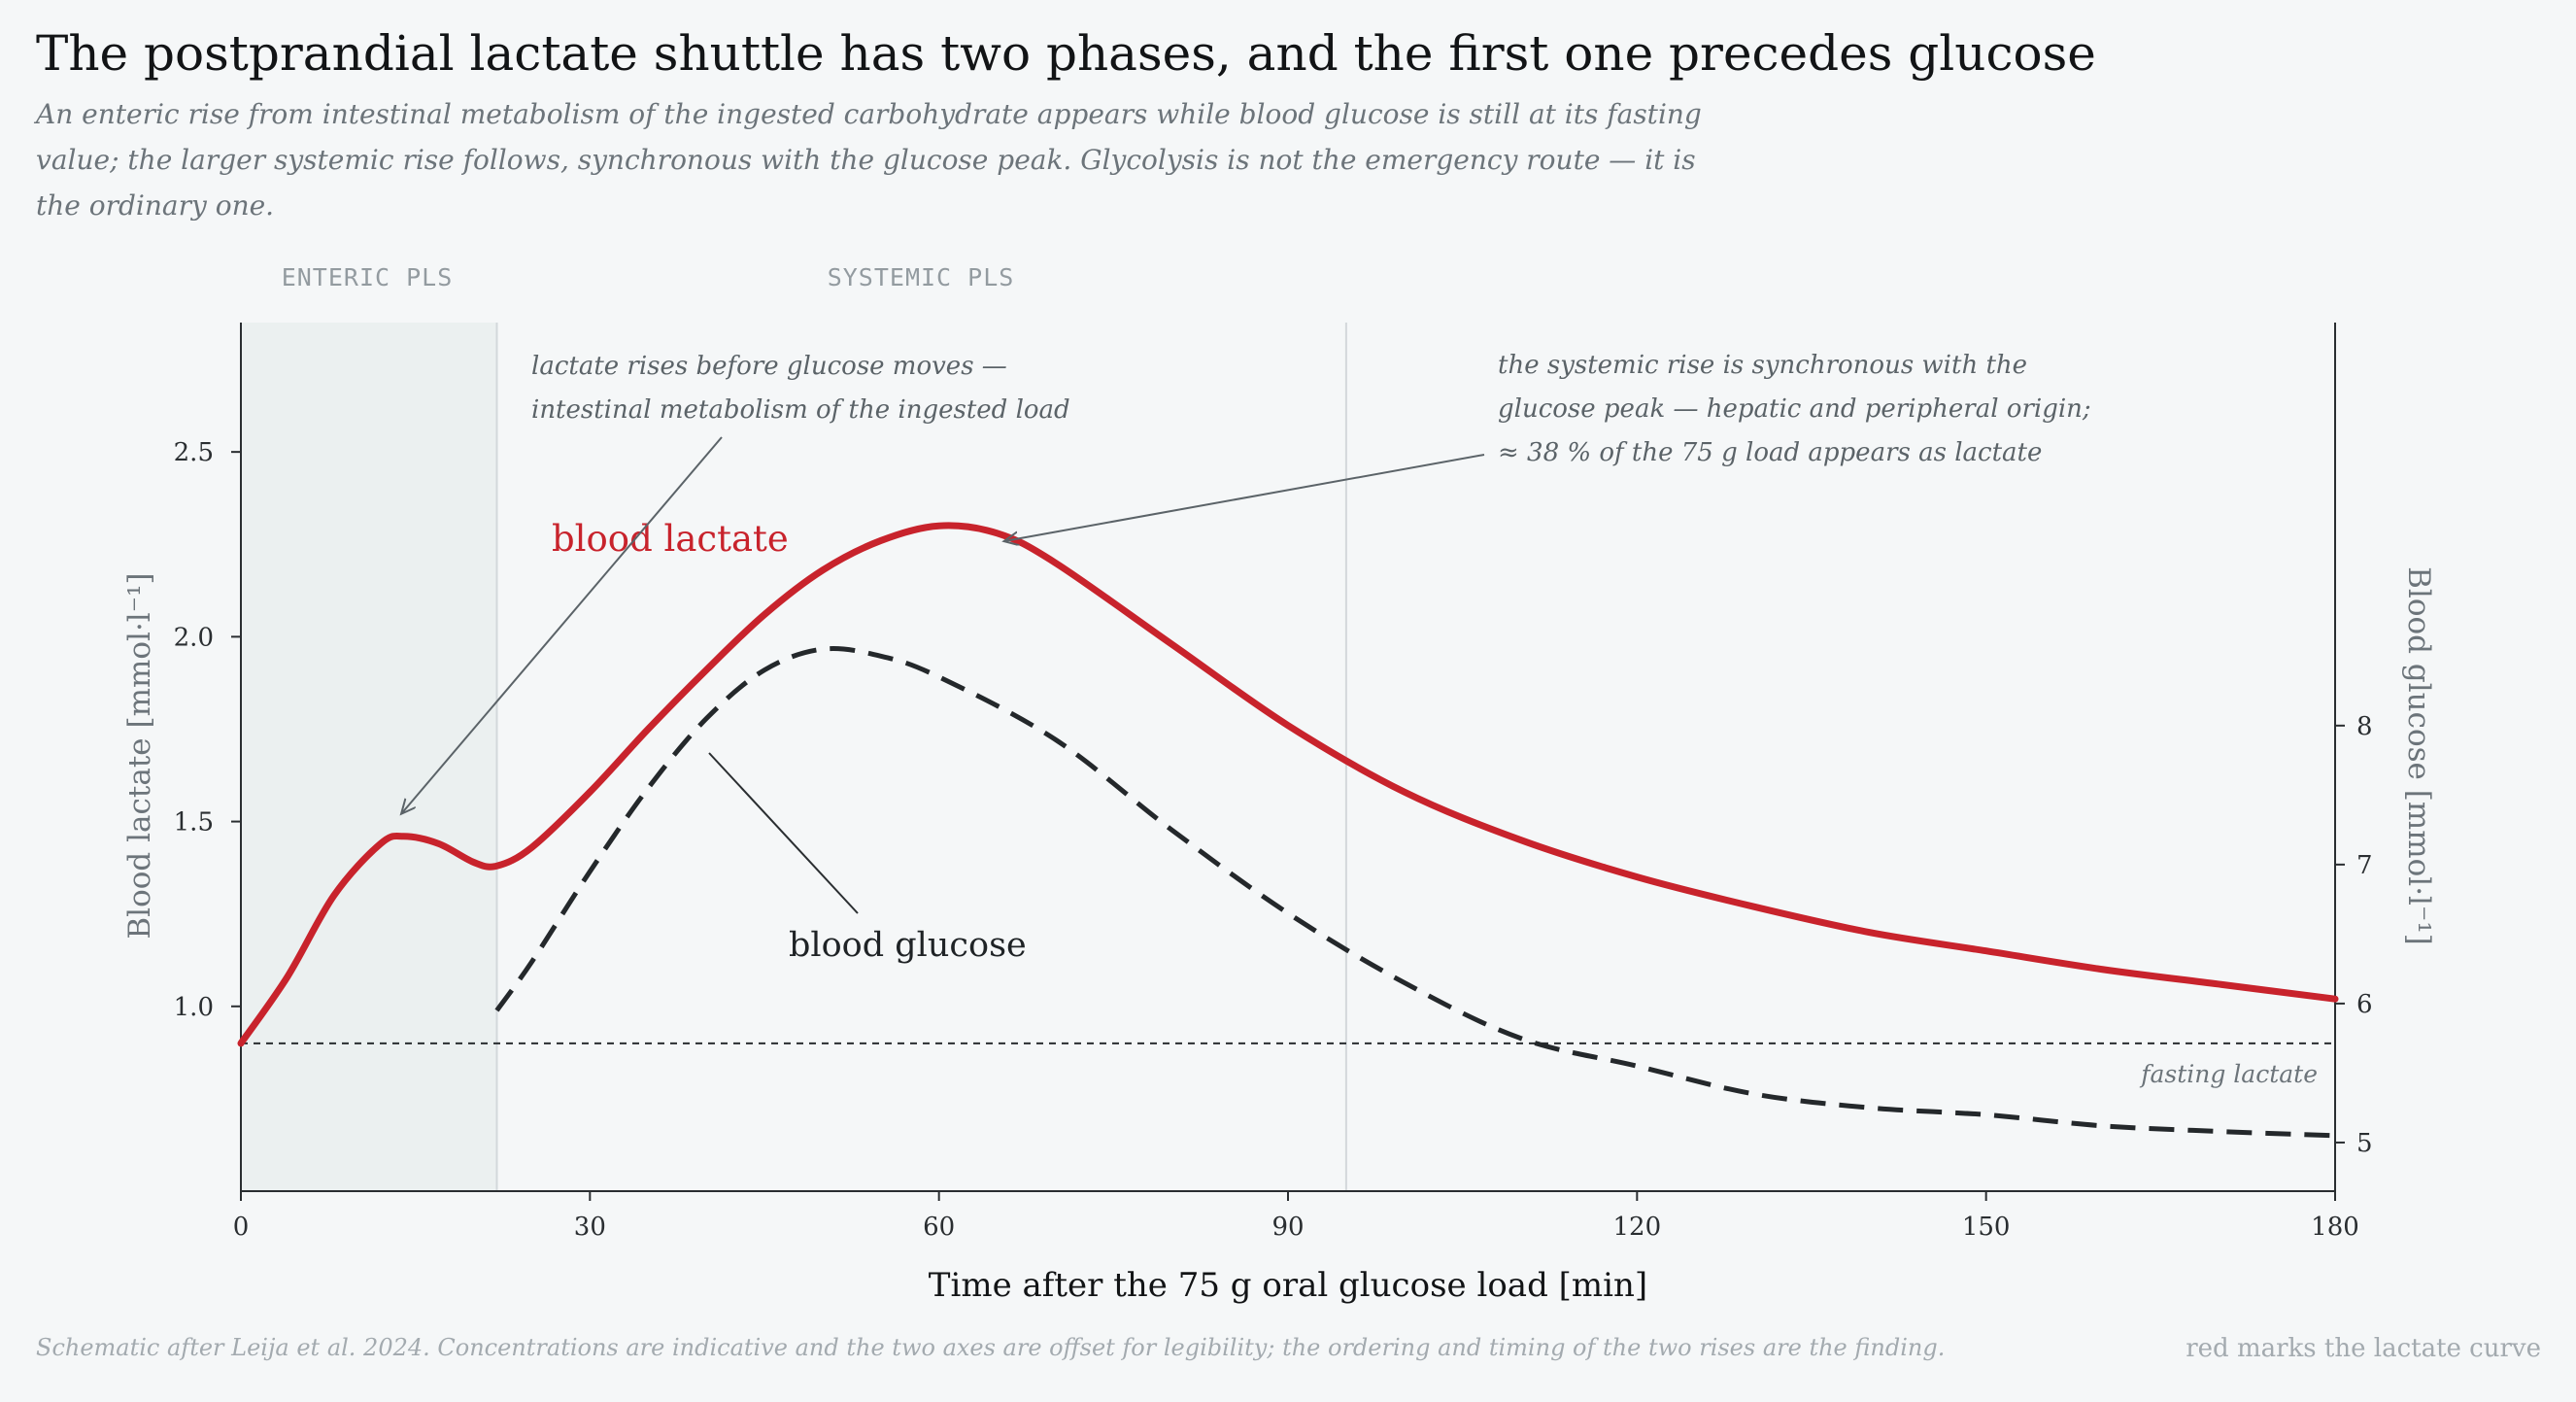  I want to click on x-tick-label: 180, so click(2335, 1228).